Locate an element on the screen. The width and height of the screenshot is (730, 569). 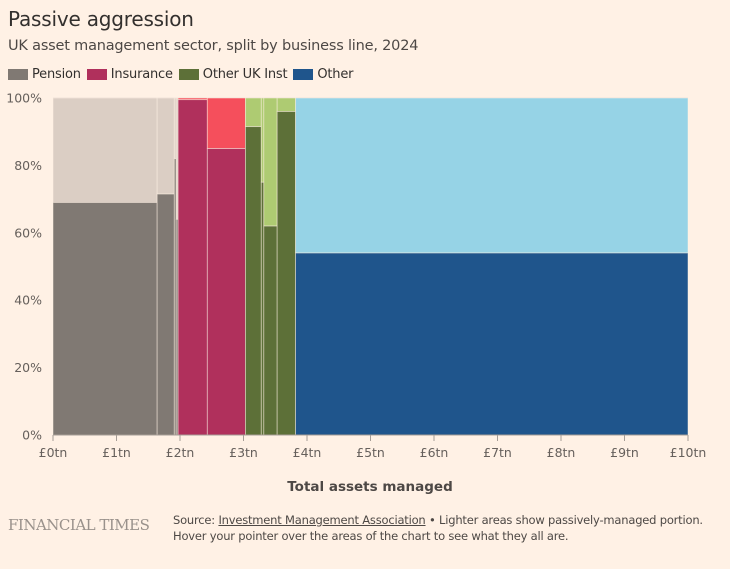
x-tick-label: £7tn is located at coordinates (497, 452).